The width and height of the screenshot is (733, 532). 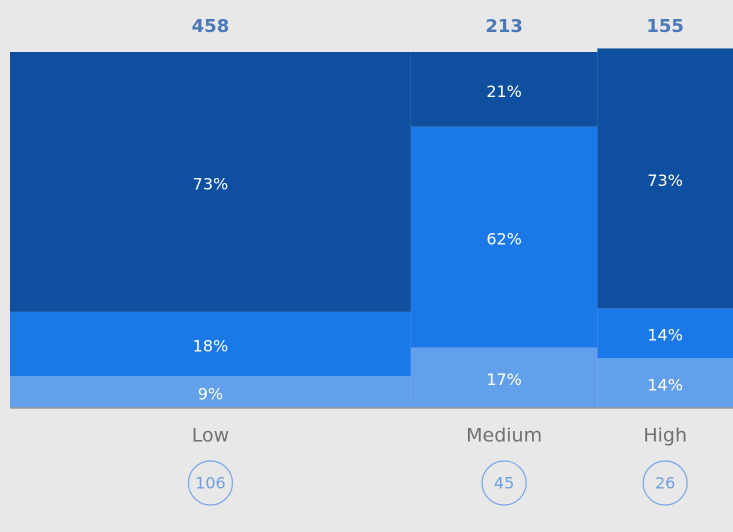 What do you see at coordinates (504, 436) in the screenshot?
I see `category-label: Medium` at bounding box center [504, 436].